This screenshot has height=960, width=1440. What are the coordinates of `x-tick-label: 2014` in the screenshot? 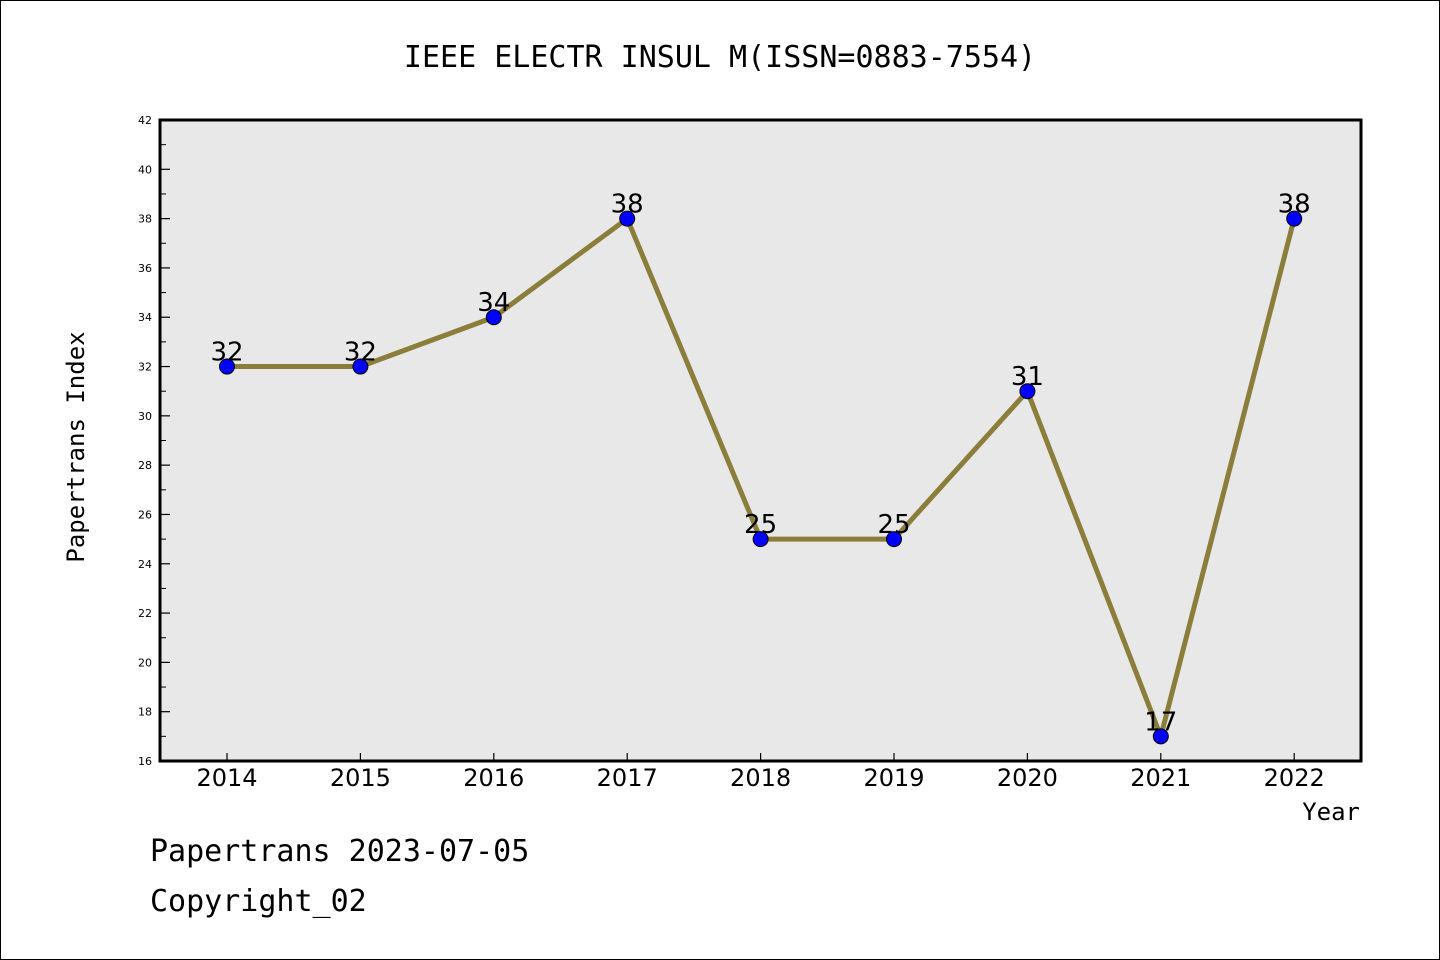 It's located at (226, 778).